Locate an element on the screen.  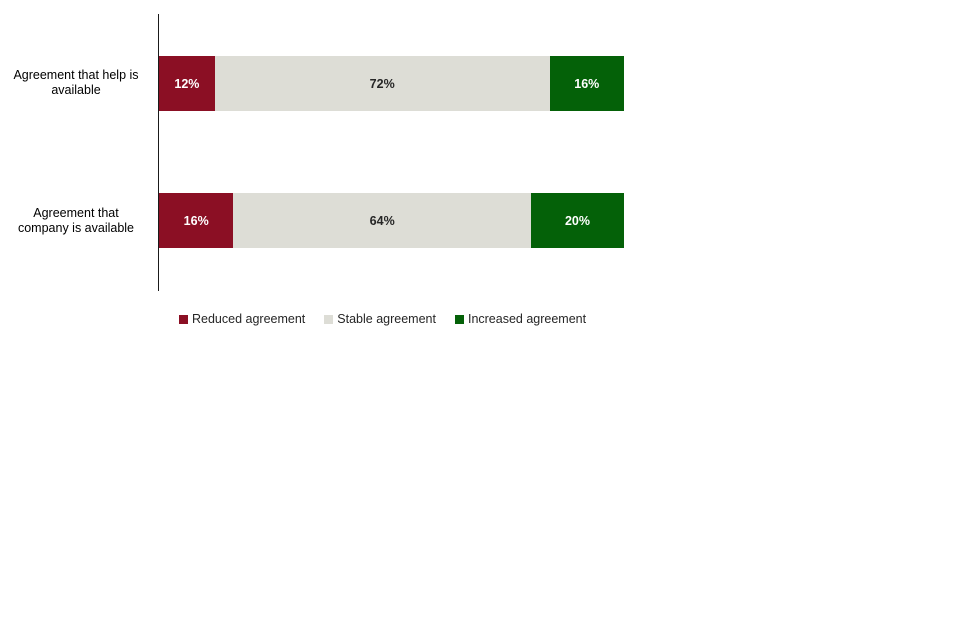
category-label-line: available is located at coordinates (76, 90).